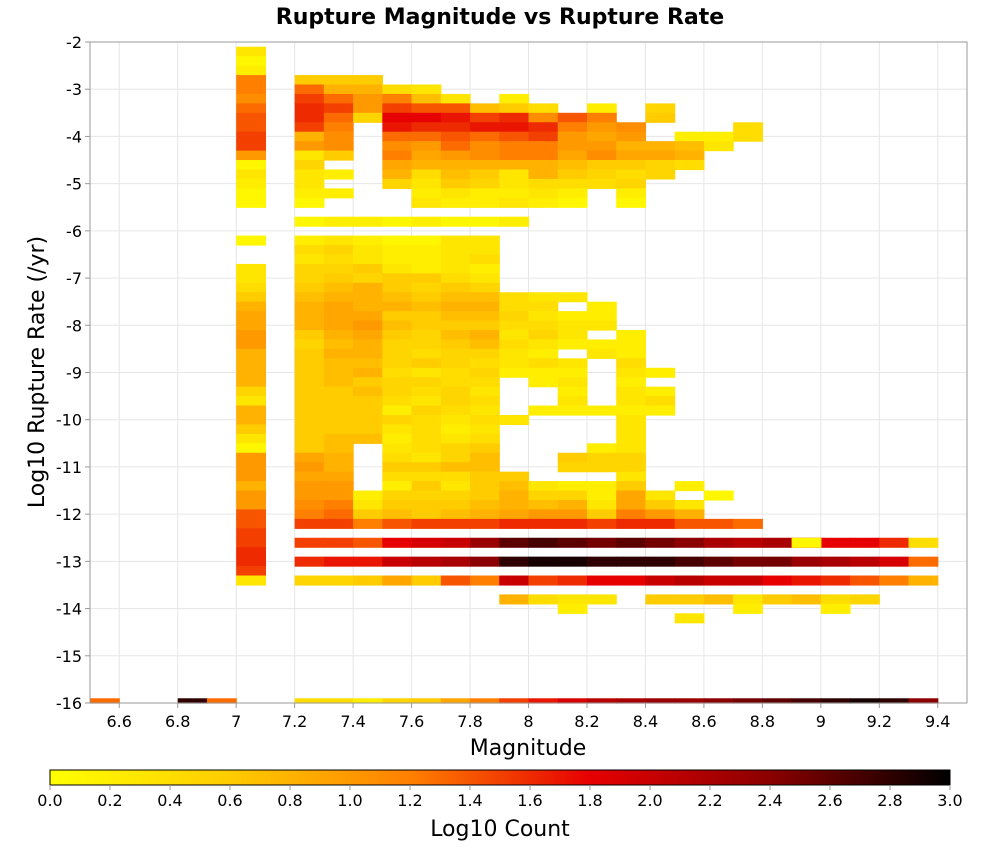 The width and height of the screenshot is (1000, 850). I want to click on colorbar-tick-label: 0.8, so click(289, 800).